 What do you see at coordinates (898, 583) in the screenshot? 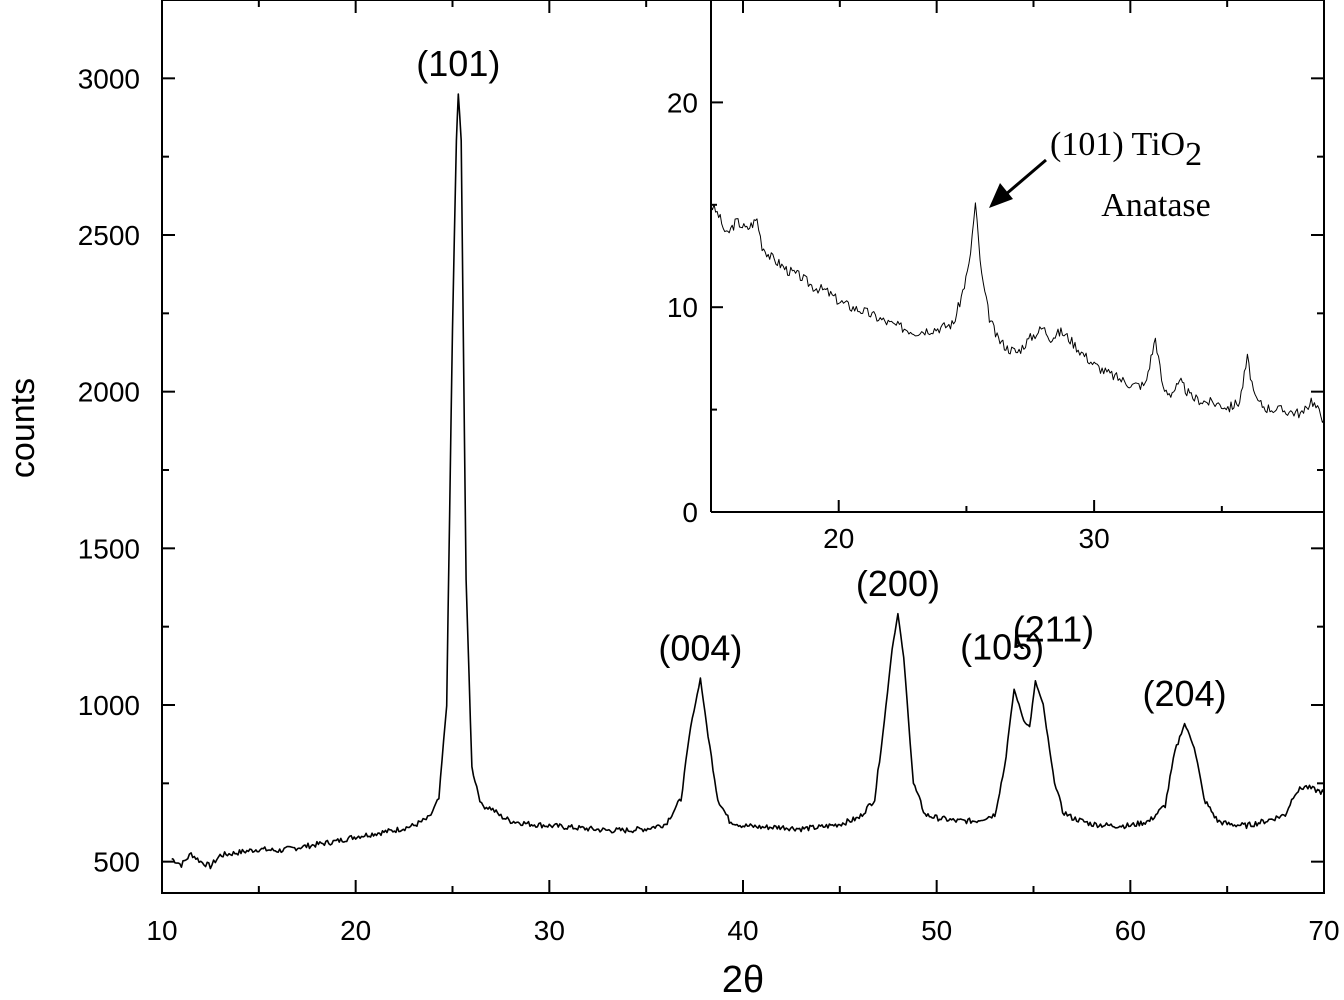
I see `peak-label: (200)` at bounding box center [898, 583].